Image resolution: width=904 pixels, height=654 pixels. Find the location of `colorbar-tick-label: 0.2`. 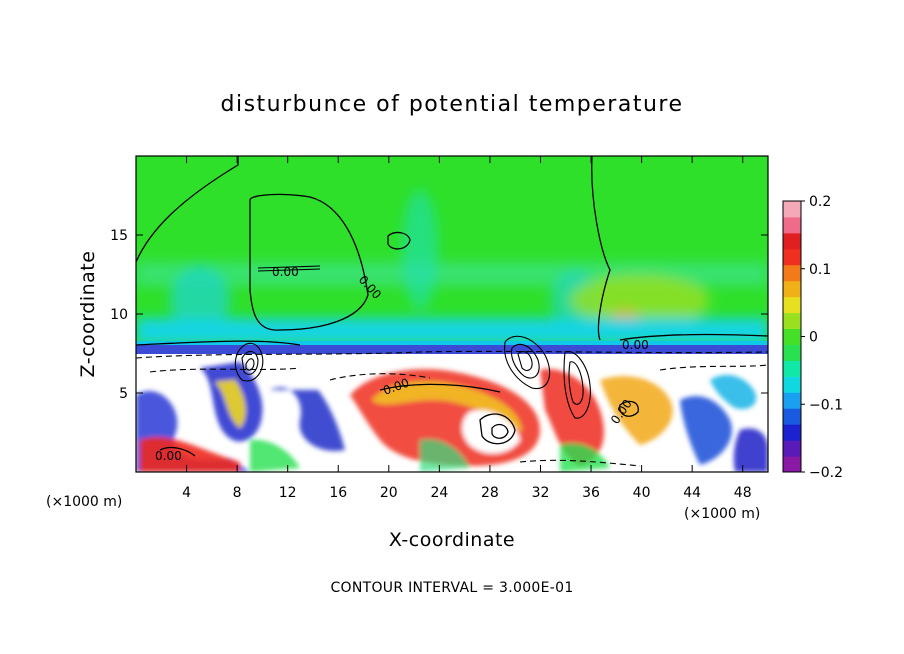

colorbar-tick-label: 0.2 is located at coordinates (820, 202).